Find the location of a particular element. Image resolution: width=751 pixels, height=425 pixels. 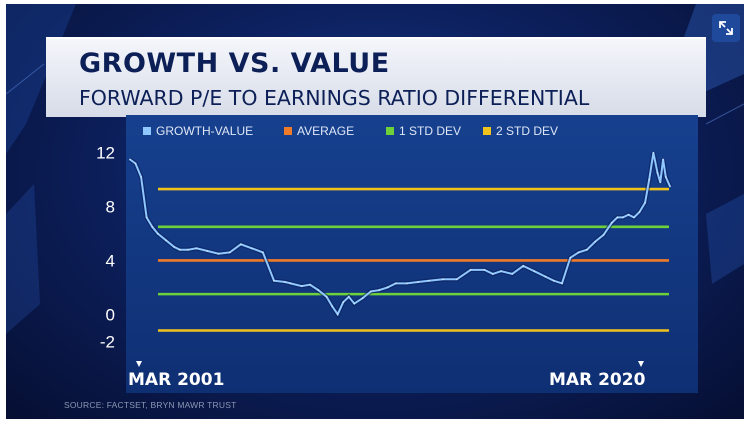

legend-label-growth-value: GROWTH-VALUE is located at coordinates (205, 131).